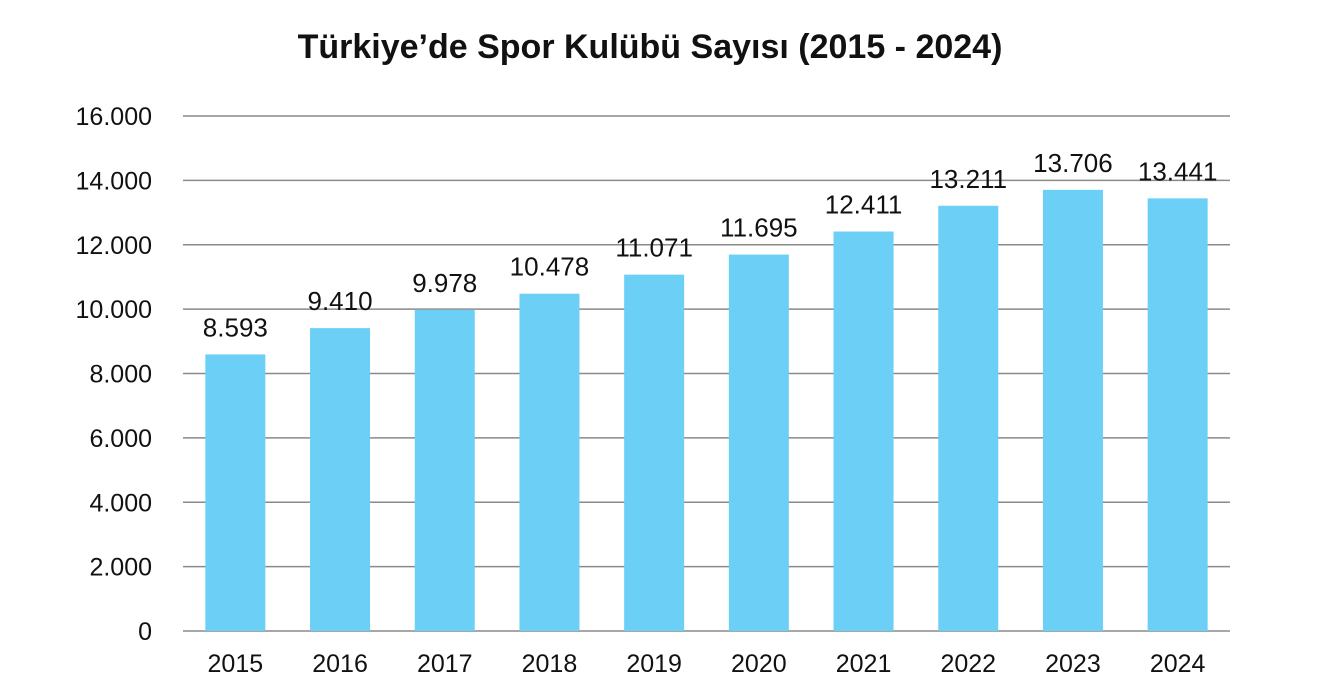  What do you see at coordinates (236, 664) in the screenshot?
I see `x-tick-label-2015: 2015` at bounding box center [236, 664].